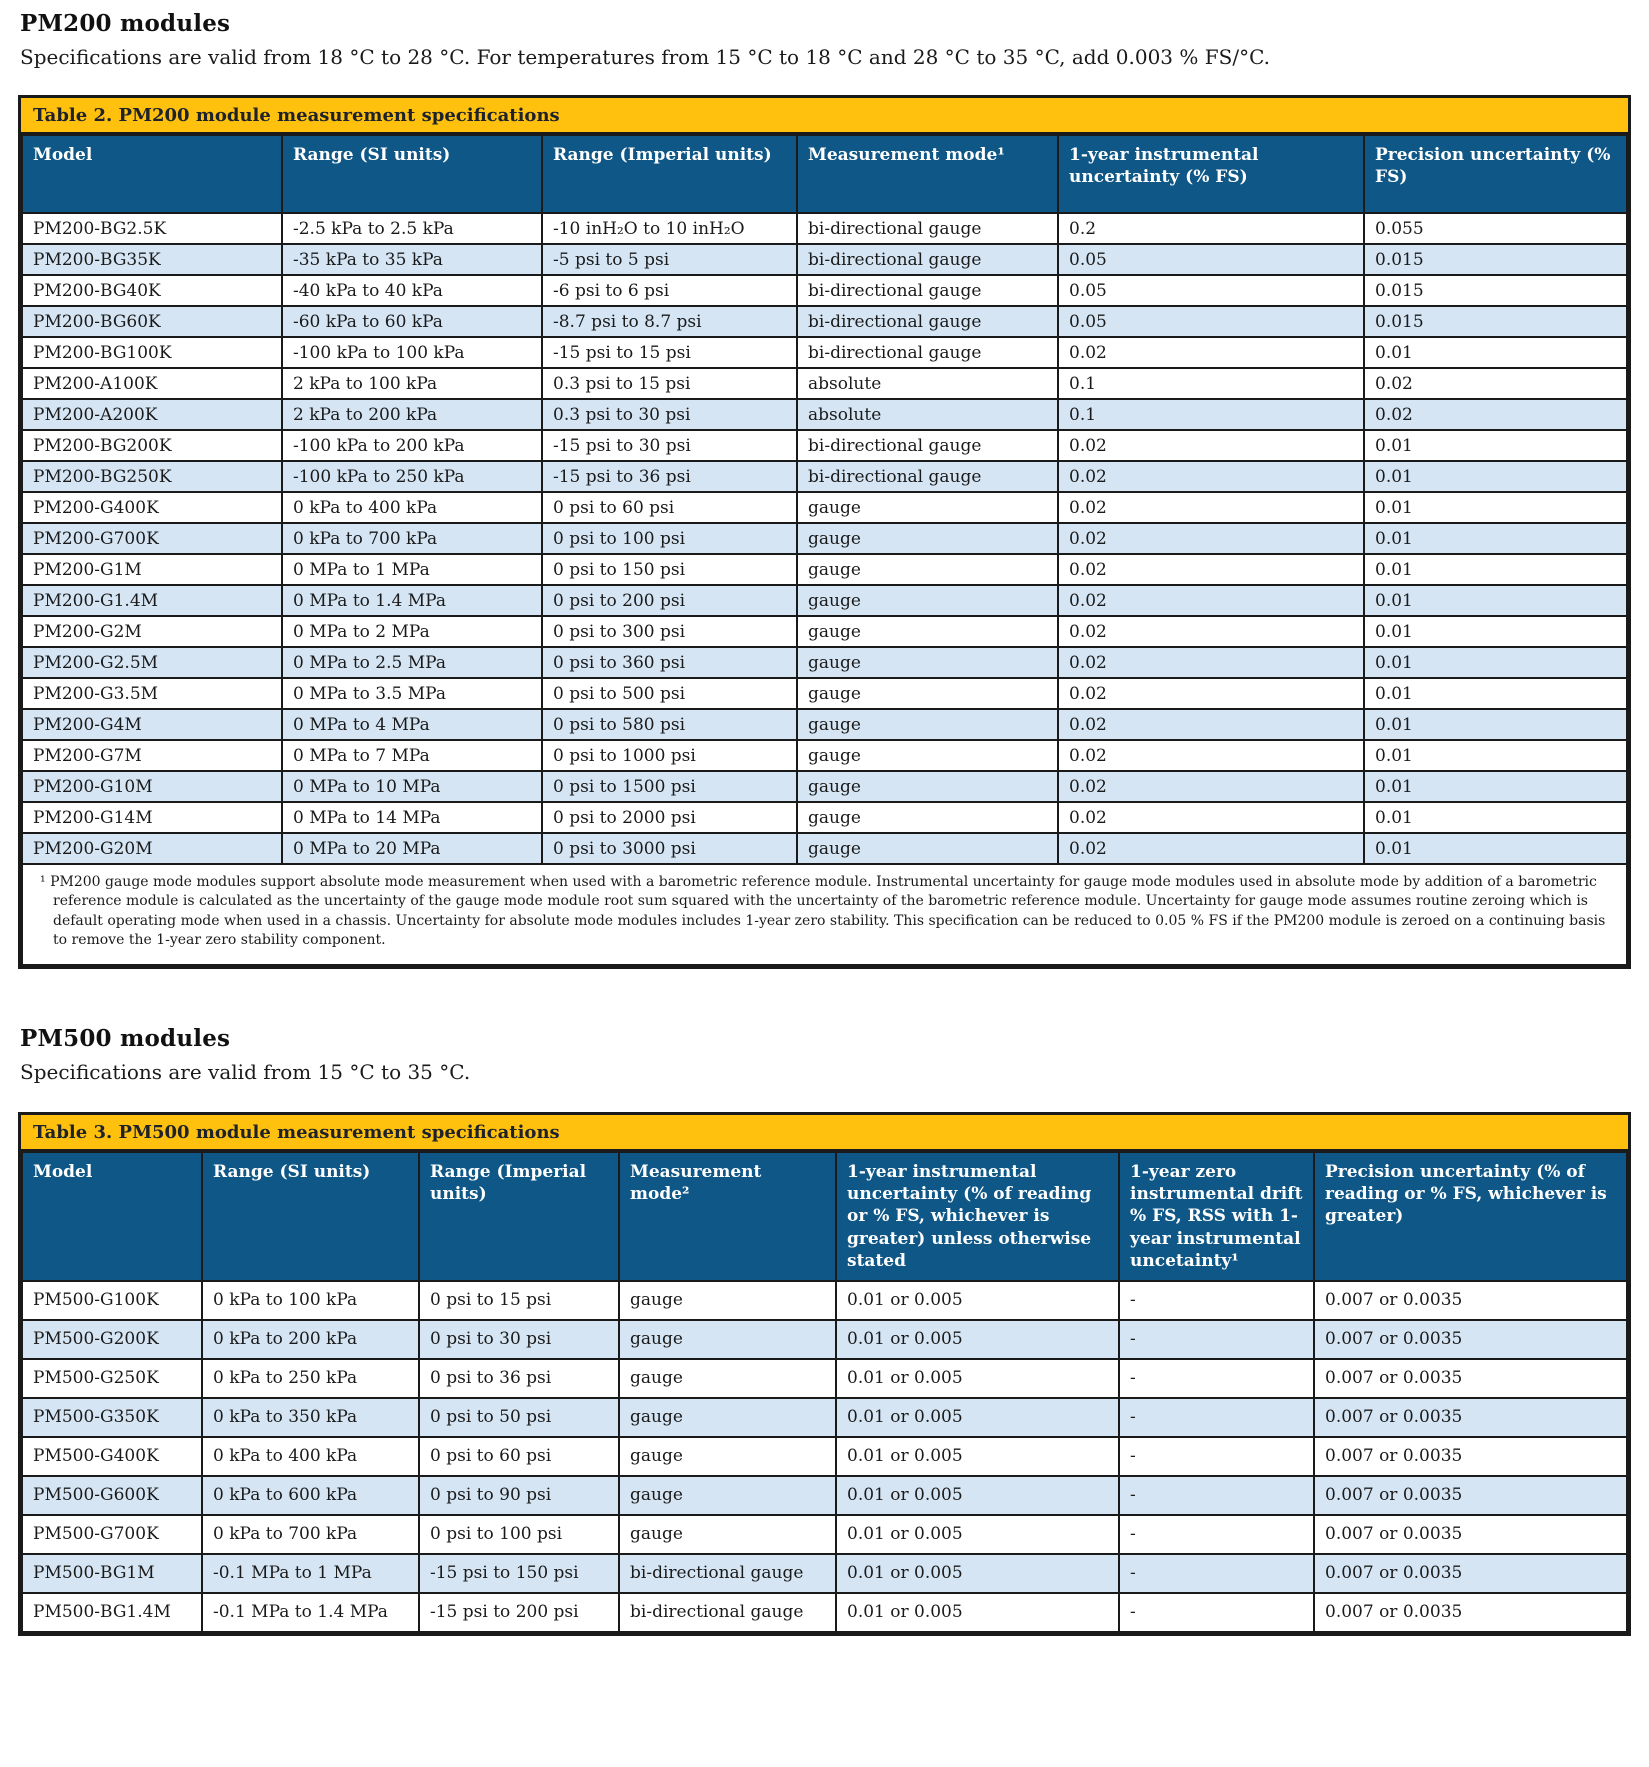  Describe the element at coordinates (412, 228) in the screenshot. I see `table-cell: -2.5 kPa to 2.5 kPa` at that location.